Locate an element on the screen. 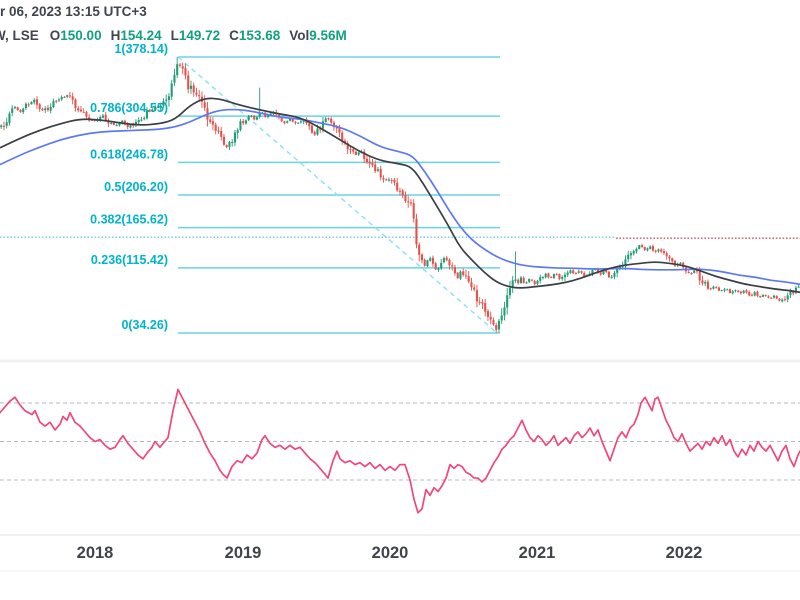  open-value: 150.00 is located at coordinates (81, 35).